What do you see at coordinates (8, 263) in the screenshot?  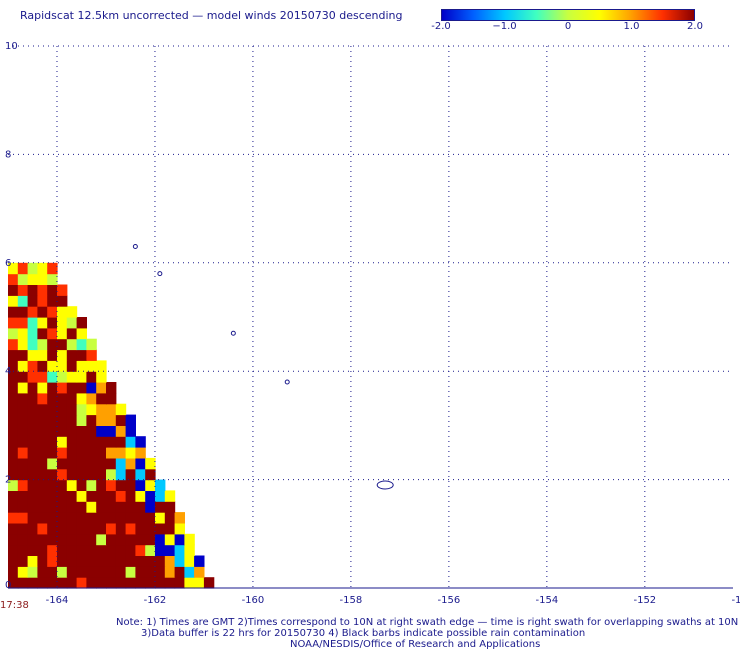 I see `y-tick-label: 6` at bounding box center [8, 263].